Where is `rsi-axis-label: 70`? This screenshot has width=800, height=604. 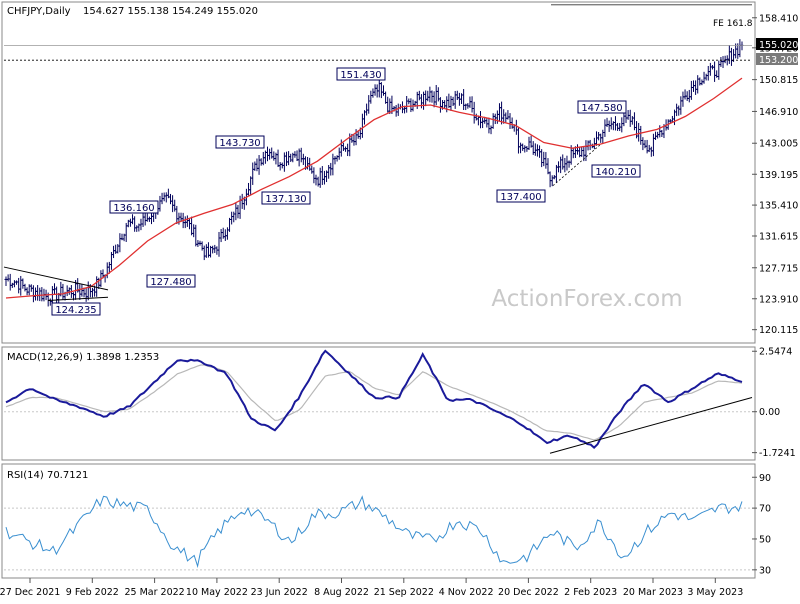
rsi-axis-label: 70 is located at coordinates (765, 509).